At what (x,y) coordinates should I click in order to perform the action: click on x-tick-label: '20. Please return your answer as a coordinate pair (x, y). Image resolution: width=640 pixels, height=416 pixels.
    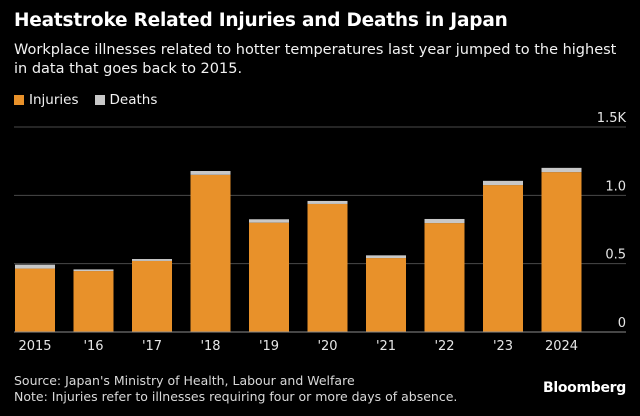
    Looking at the image, I should click on (327, 346).